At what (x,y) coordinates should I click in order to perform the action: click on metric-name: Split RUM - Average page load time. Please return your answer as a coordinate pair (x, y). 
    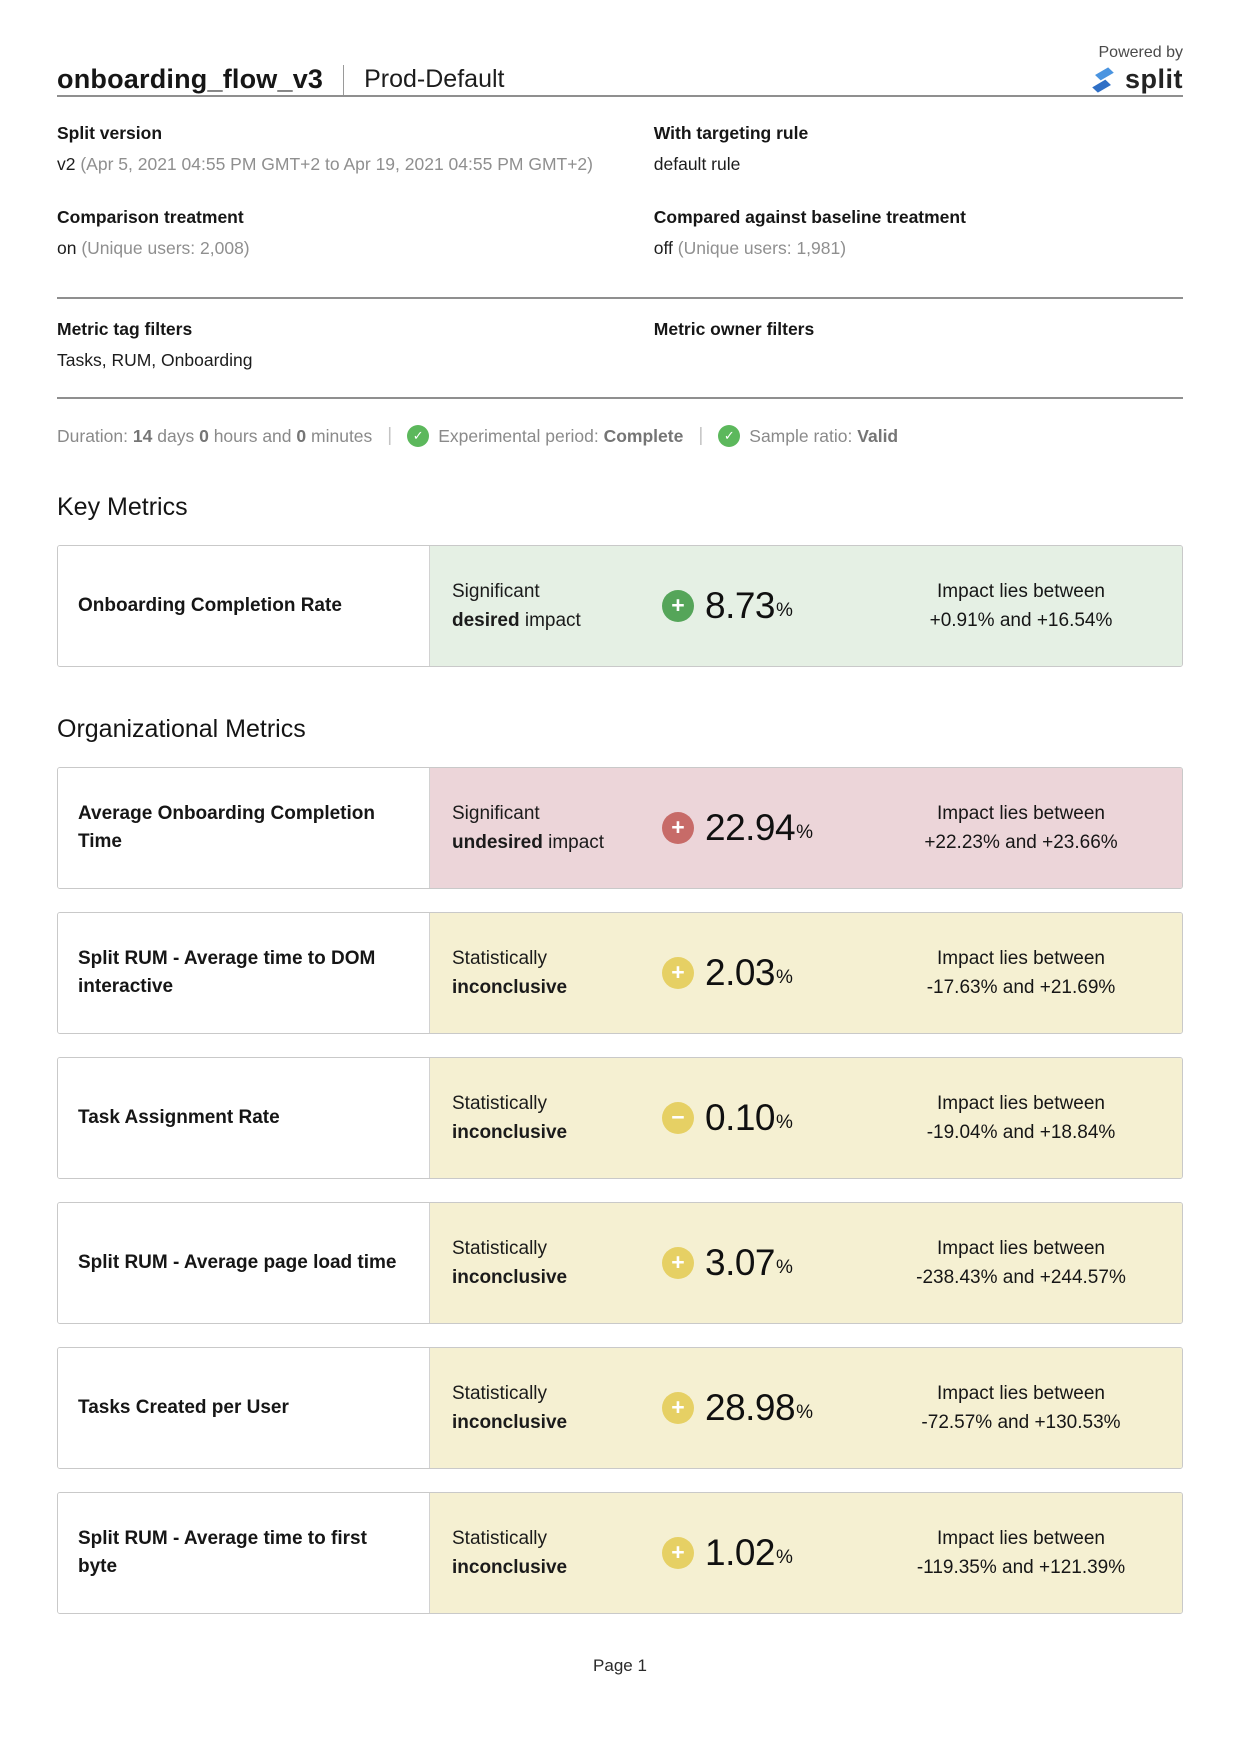
    Looking at the image, I should click on (244, 1263).